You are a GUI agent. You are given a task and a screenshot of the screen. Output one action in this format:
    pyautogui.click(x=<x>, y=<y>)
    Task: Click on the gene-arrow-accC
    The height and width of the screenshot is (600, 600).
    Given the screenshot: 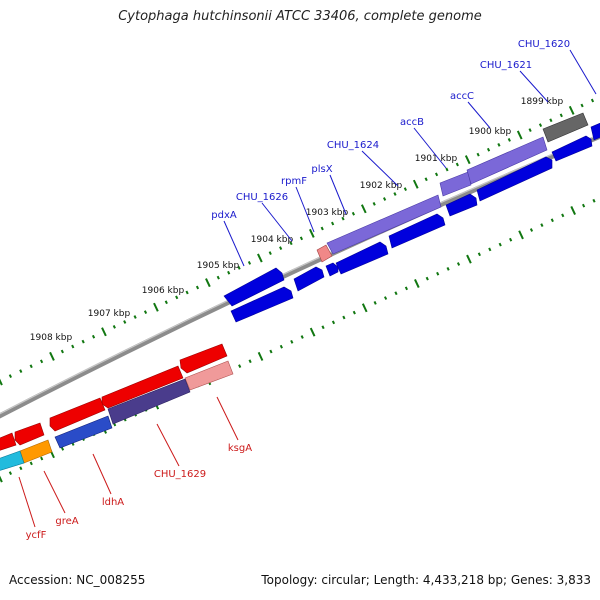 What is the action you would take?
    pyautogui.click(x=507, y=160)
    